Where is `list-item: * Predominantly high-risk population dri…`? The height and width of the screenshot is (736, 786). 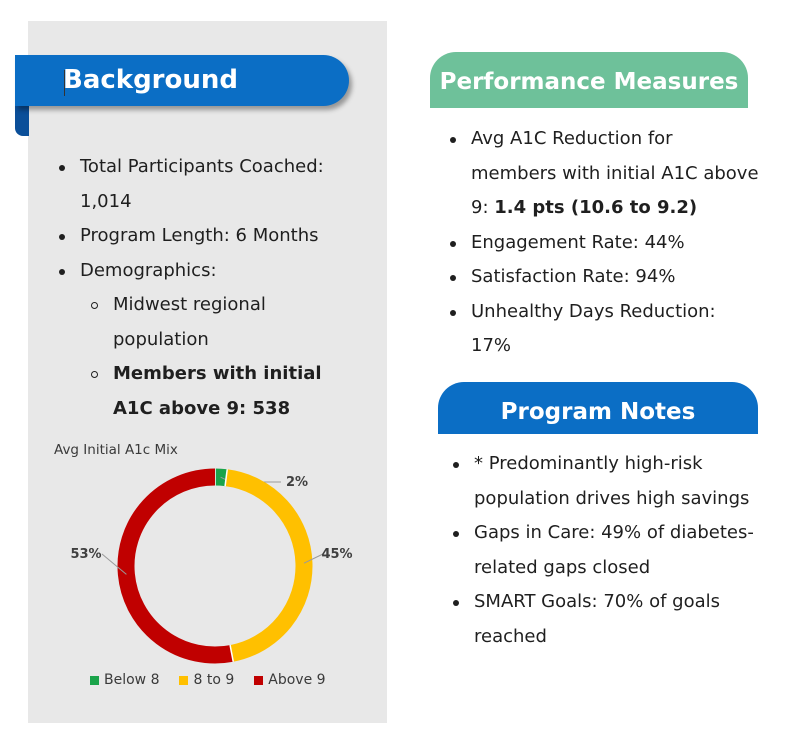
list-item: * Predominantly high-risk population dri… is located at coordinates (607, 481).